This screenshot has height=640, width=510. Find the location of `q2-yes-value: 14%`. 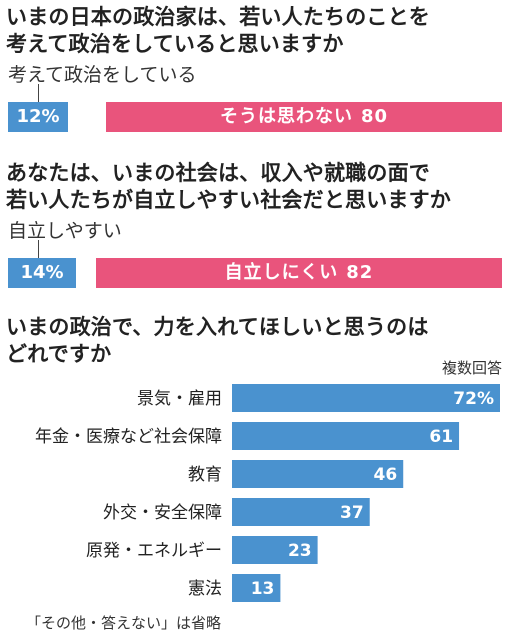

q2-yes-value: 14% is located at coordinates (42, 272).